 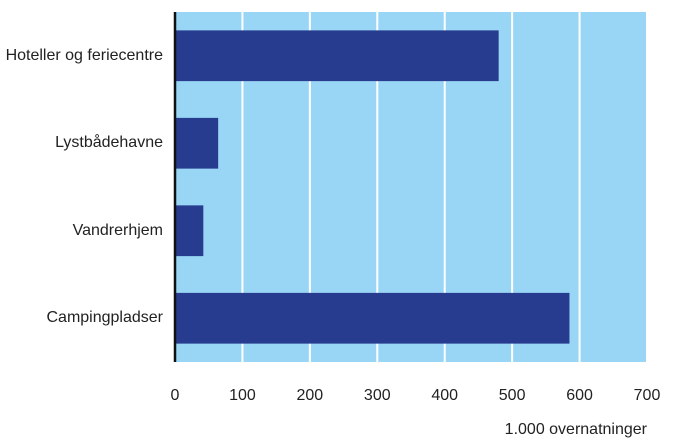 What do you see at coordinates (109, 143) in the screenshot?
I see `y-tick-label: Lystbådehavne` at bounding box center [109, 143].